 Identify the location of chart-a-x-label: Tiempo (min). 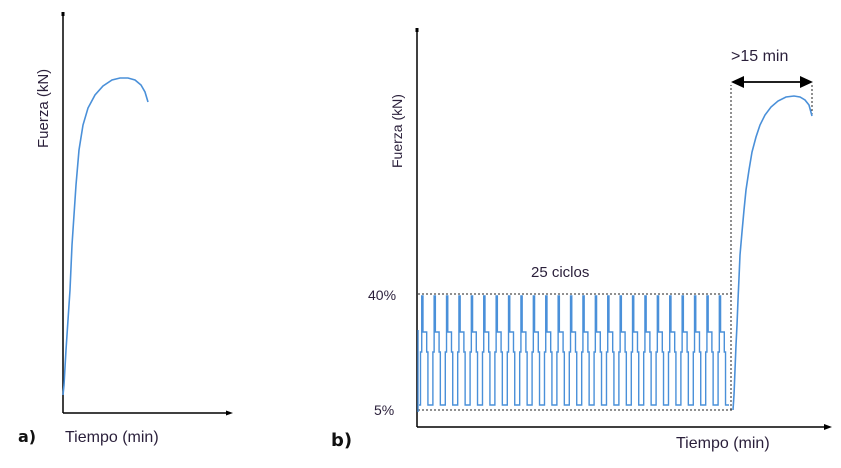
(112, 437).